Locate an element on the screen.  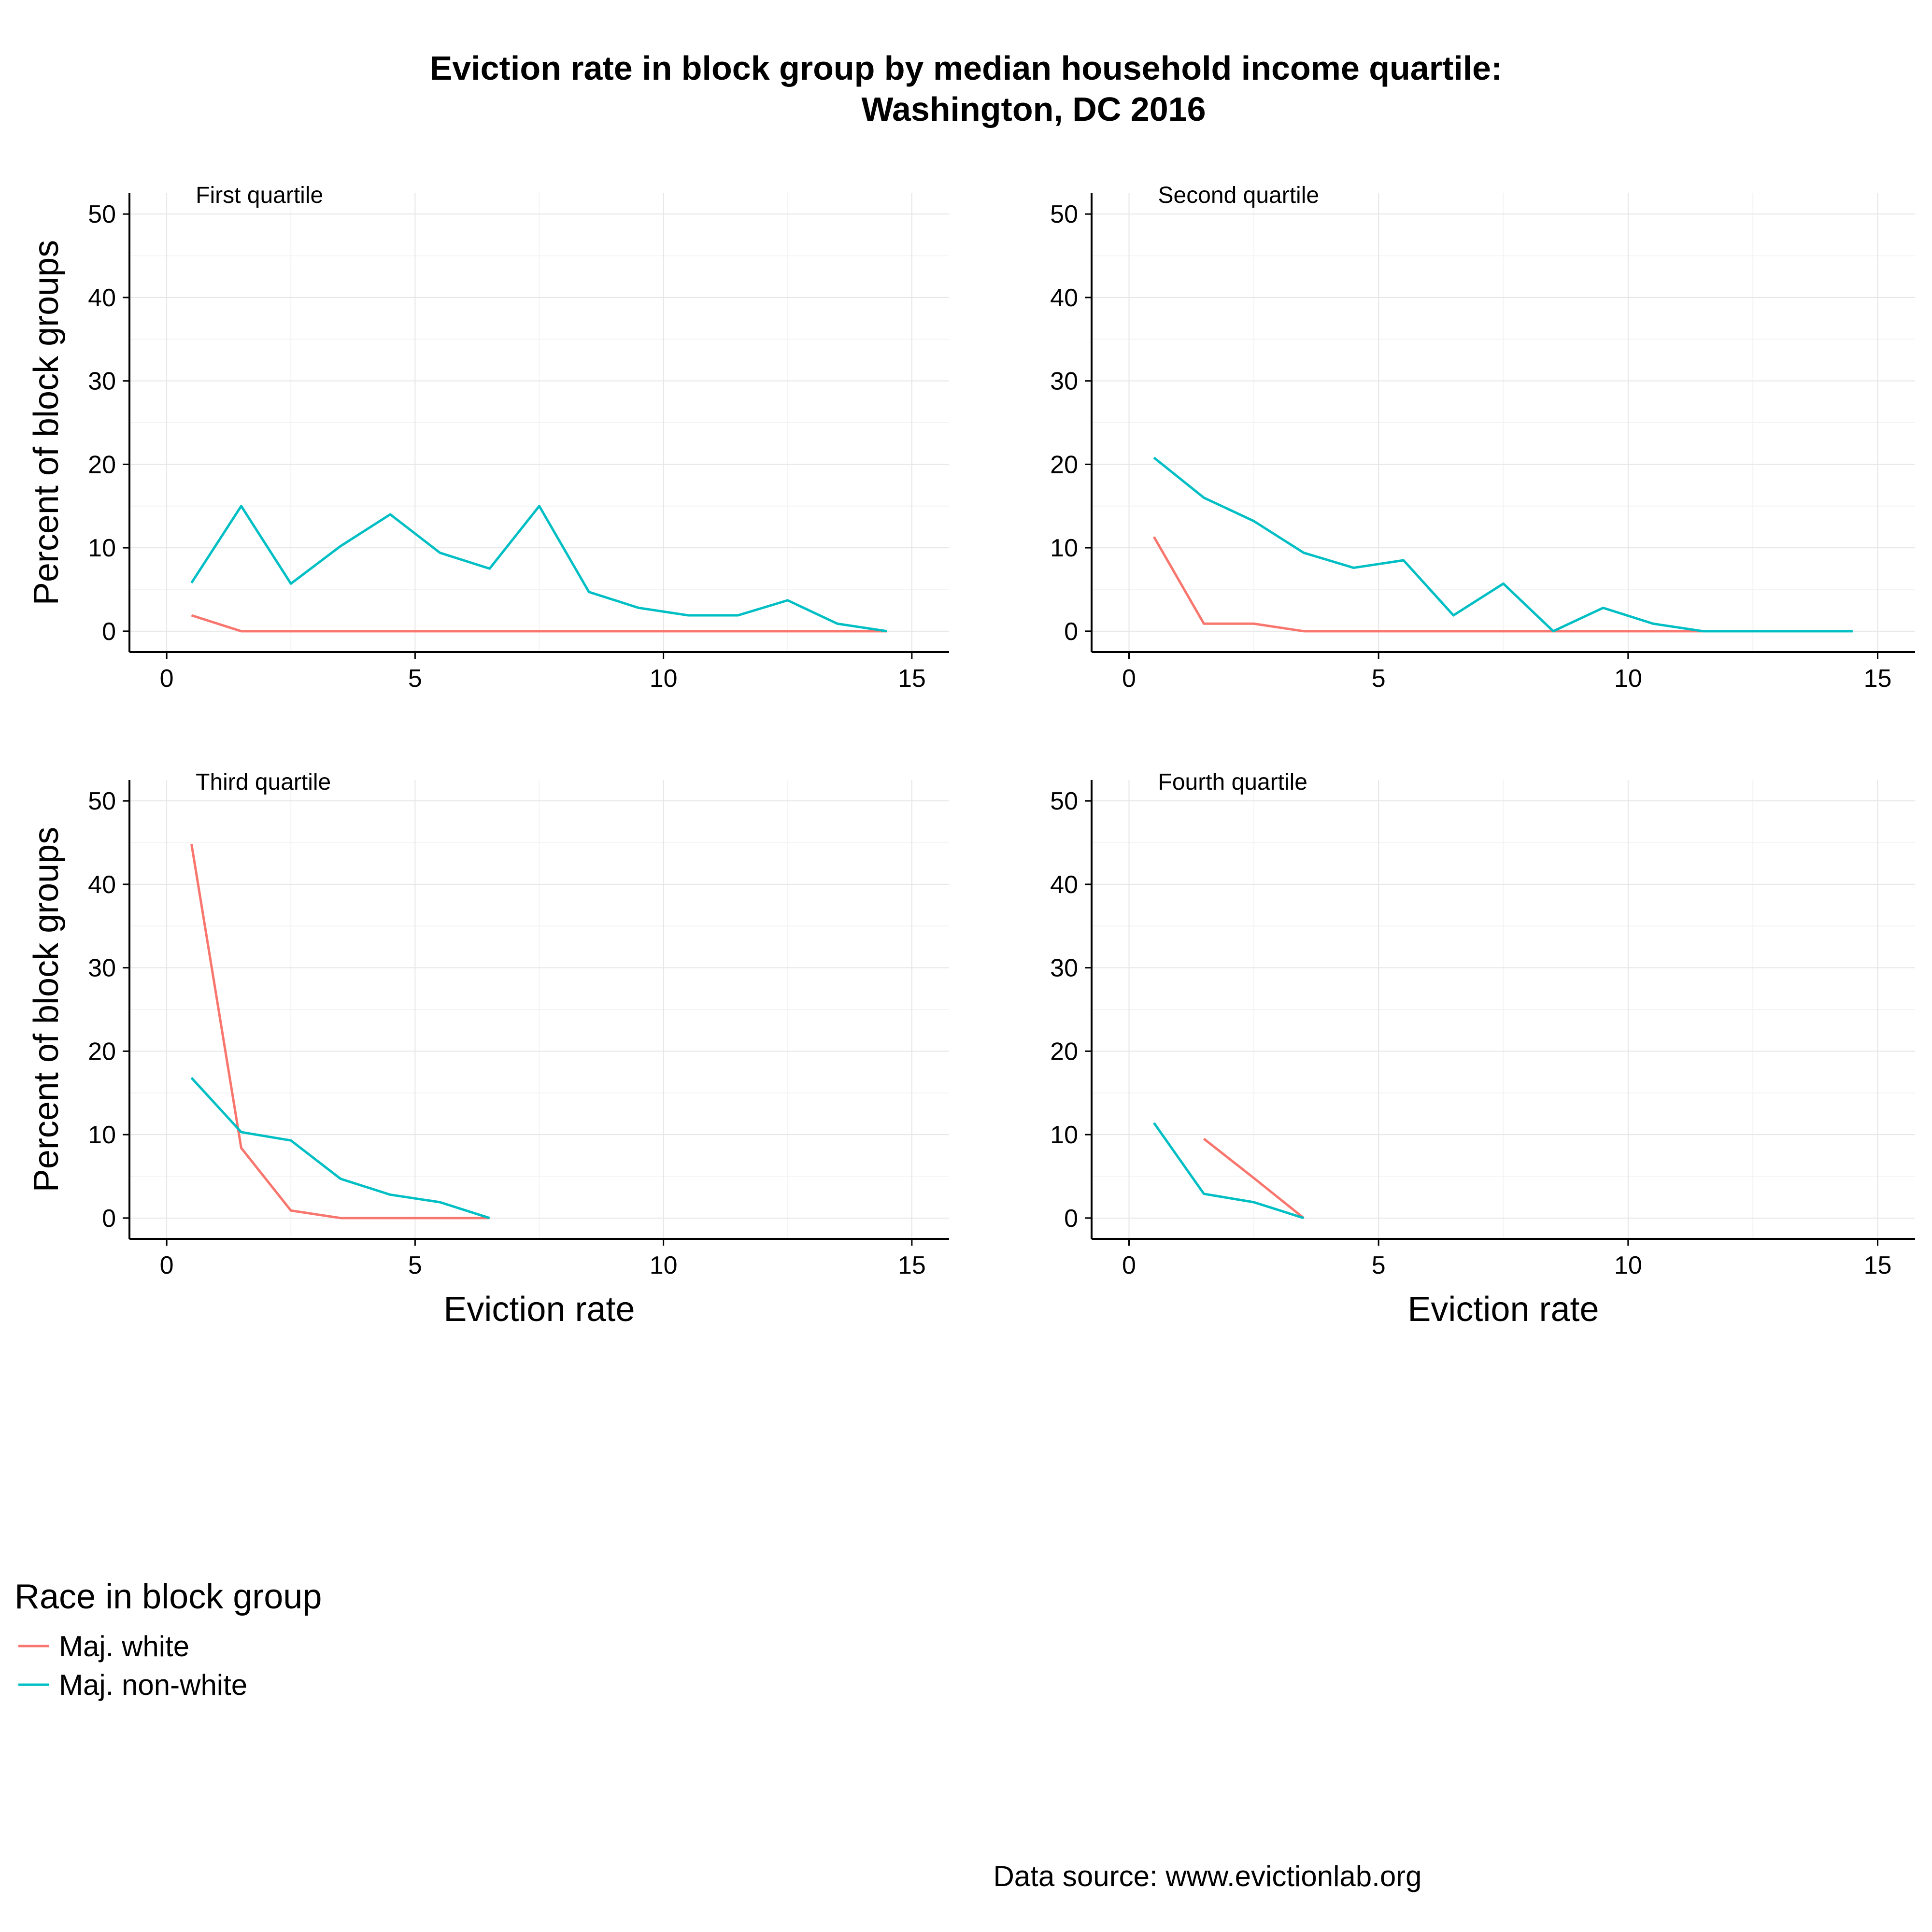
legend-label: Maj. non-white is located at coordinates (153, 1685).